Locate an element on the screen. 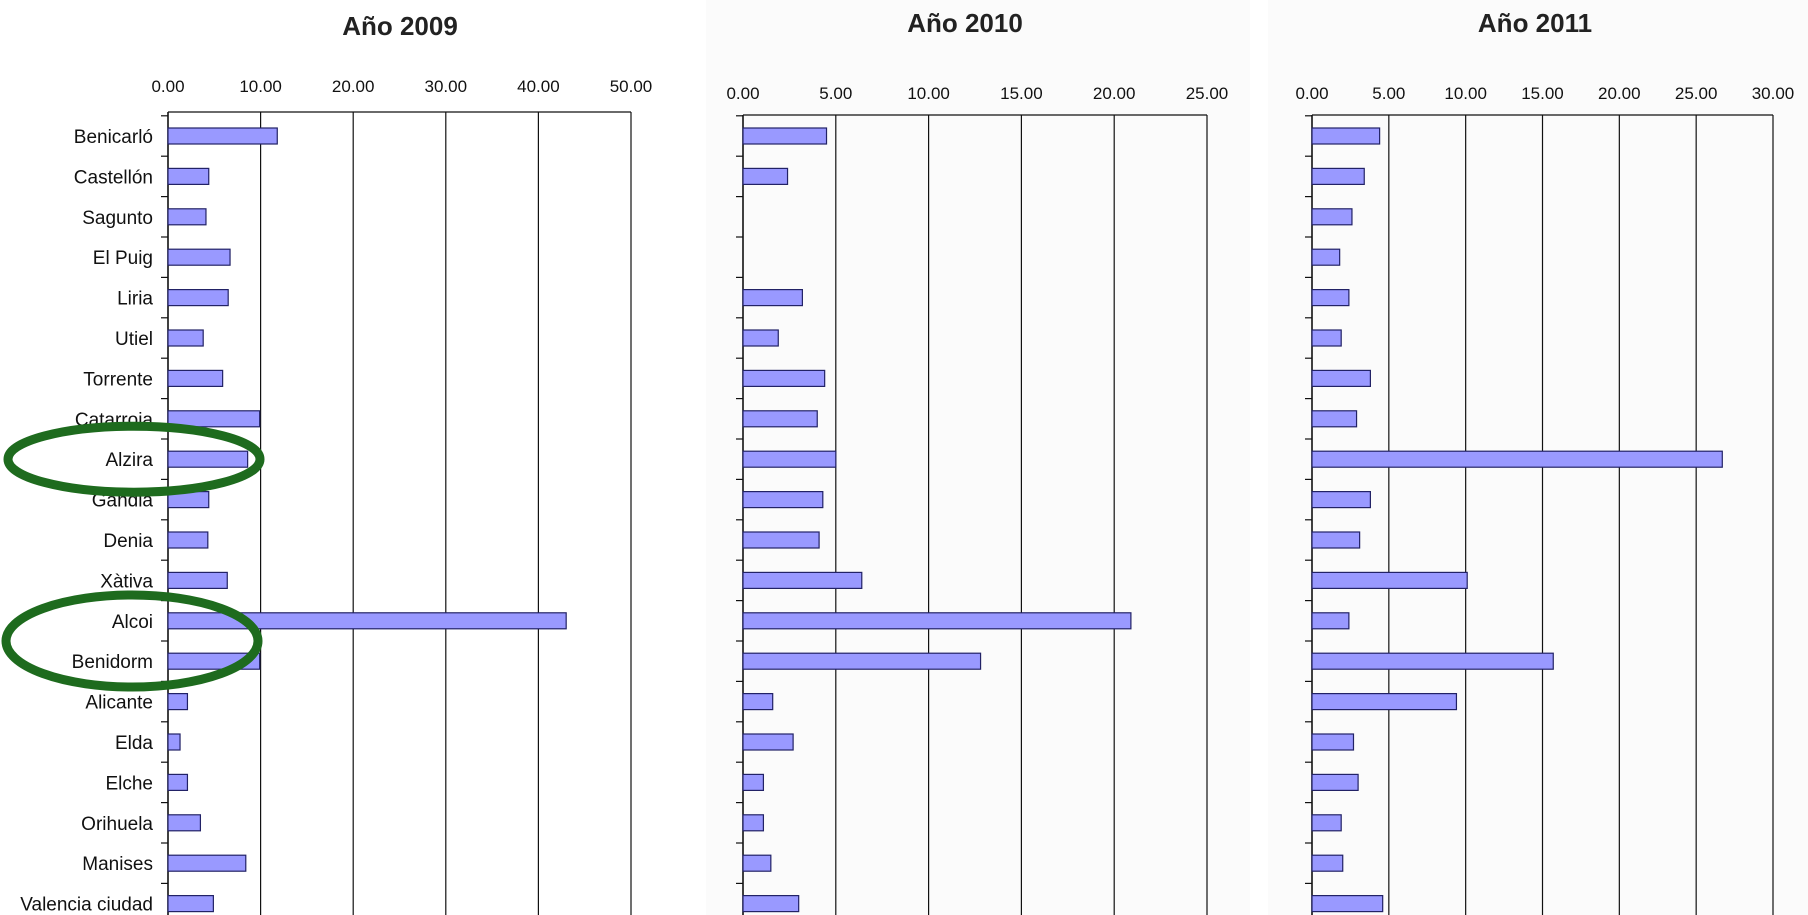 Image resolution: width=1808 pixels, height=915 pixels. category-label-elche: Elche is located at coordinates (129, 783).